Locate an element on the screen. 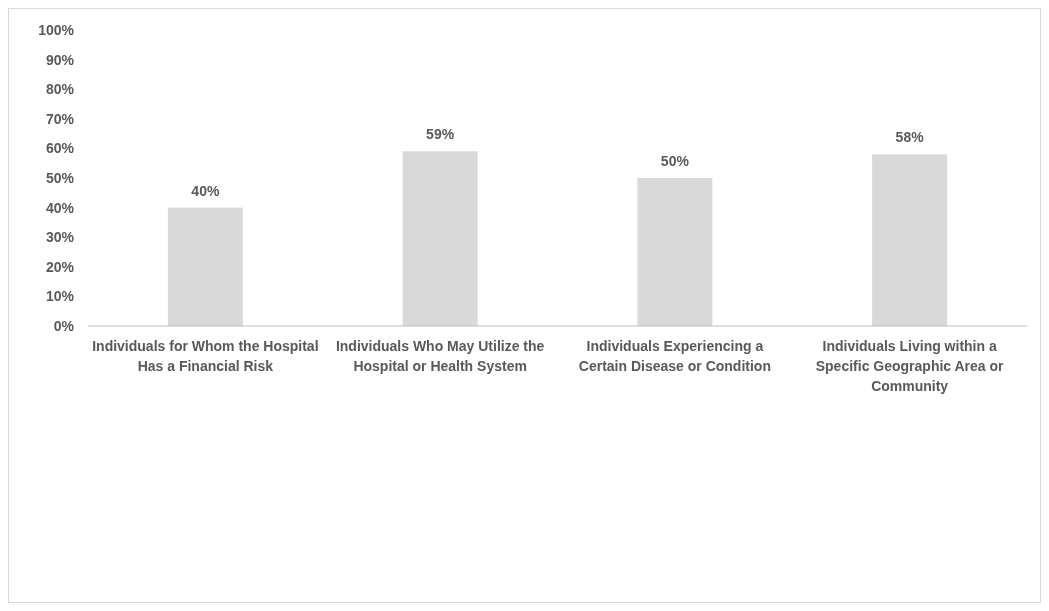 Image resolution: width=1049 pixels, height=611 pixels. data-label: 58% is located at coordinates (910, 137).